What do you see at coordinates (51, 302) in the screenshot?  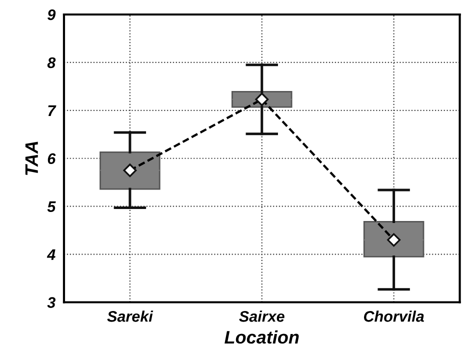 I see `y-tick-label: 3` at bounding box center [51, 302].